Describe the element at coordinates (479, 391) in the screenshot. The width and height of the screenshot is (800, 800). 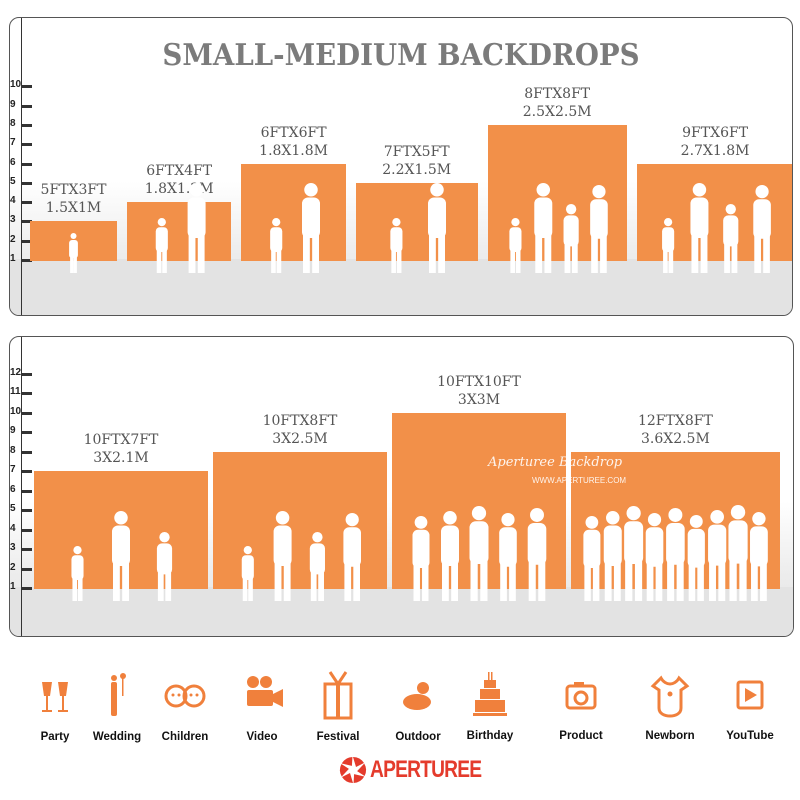
I see `backdrop-size-label: 10FTX10FT 3X3M` at that location.